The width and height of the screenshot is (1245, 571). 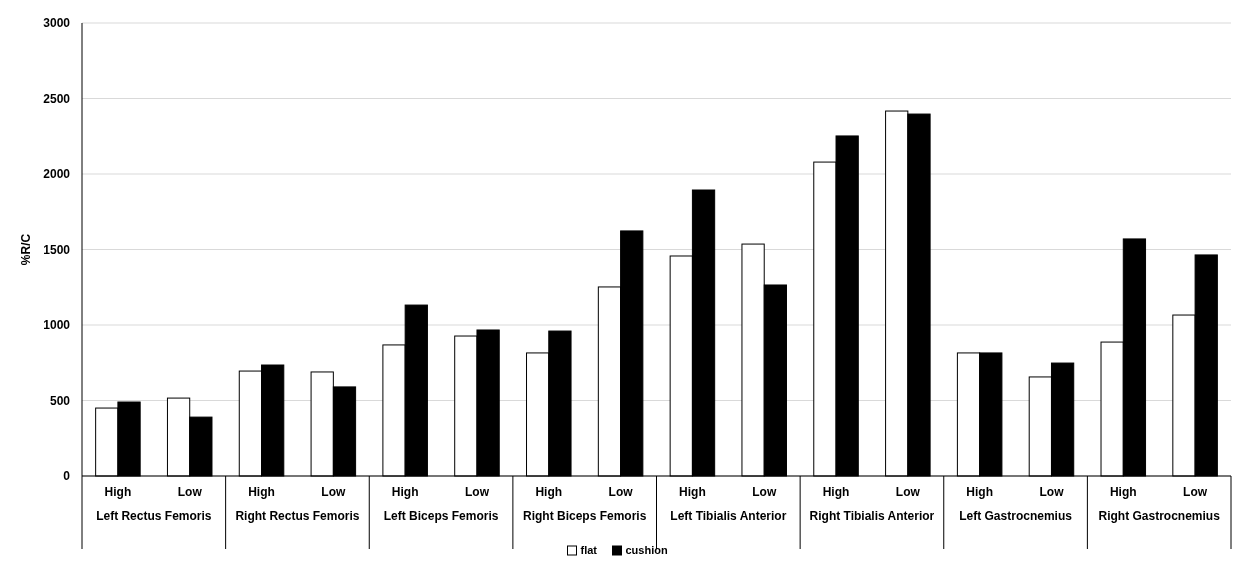 What do you see at coordinates (57, 249) in the screenshot?
I see `y-tick-label: 1500` at bounding box center [57, 249].